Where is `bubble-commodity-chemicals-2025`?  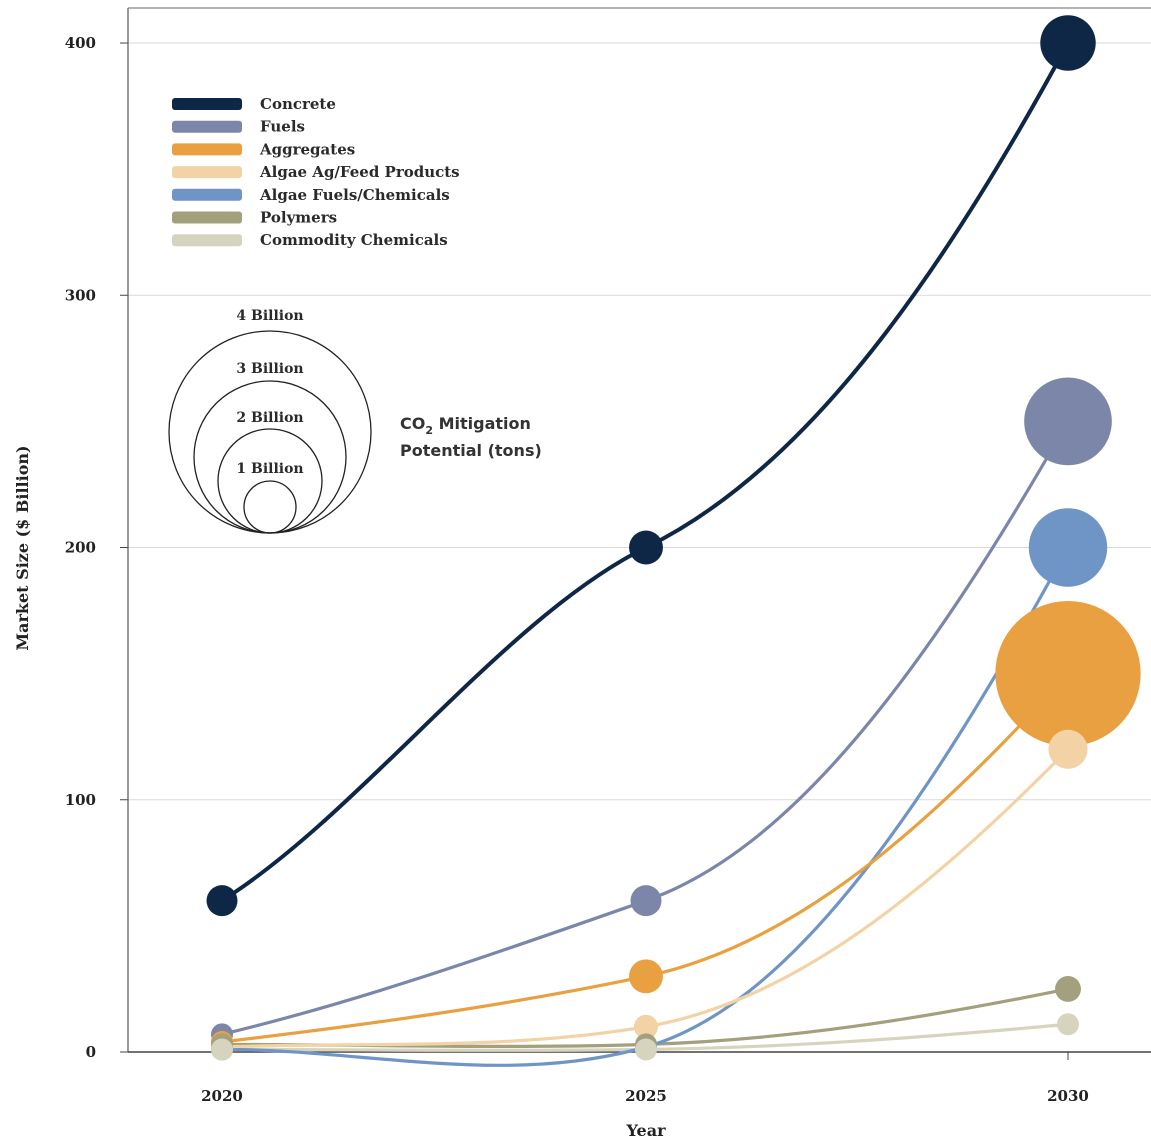 bubble-commodity-chemicals-2025 is located at coordinates (646, 1049).